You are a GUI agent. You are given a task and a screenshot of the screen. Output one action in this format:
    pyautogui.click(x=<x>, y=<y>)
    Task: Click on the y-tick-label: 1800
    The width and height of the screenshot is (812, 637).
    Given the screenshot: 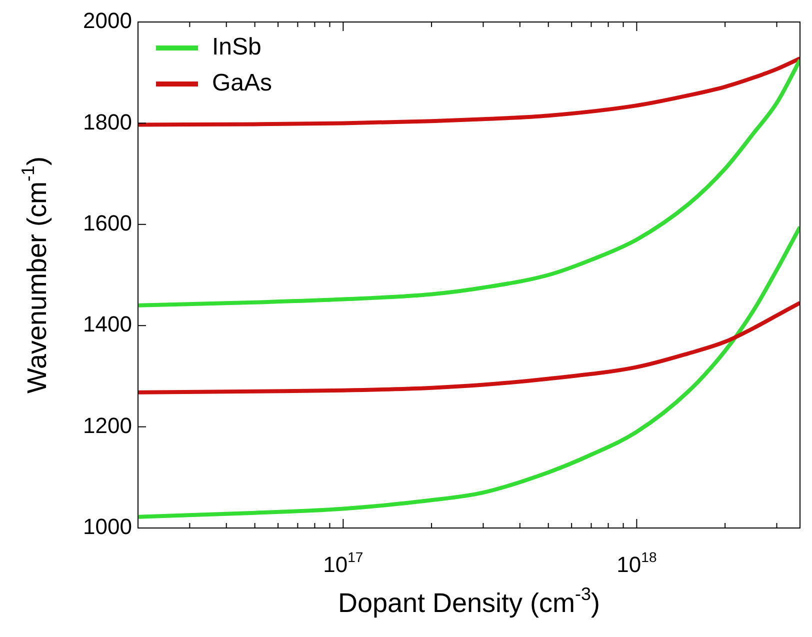 What is the action you would take?
    pyautogui.click(x=107, y=121)
    